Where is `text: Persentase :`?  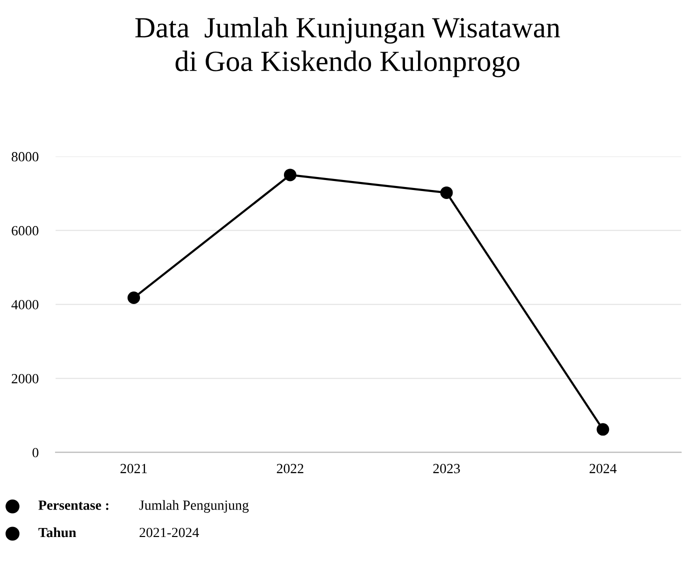 text: Persentase : is located at coordinates (73, 505).